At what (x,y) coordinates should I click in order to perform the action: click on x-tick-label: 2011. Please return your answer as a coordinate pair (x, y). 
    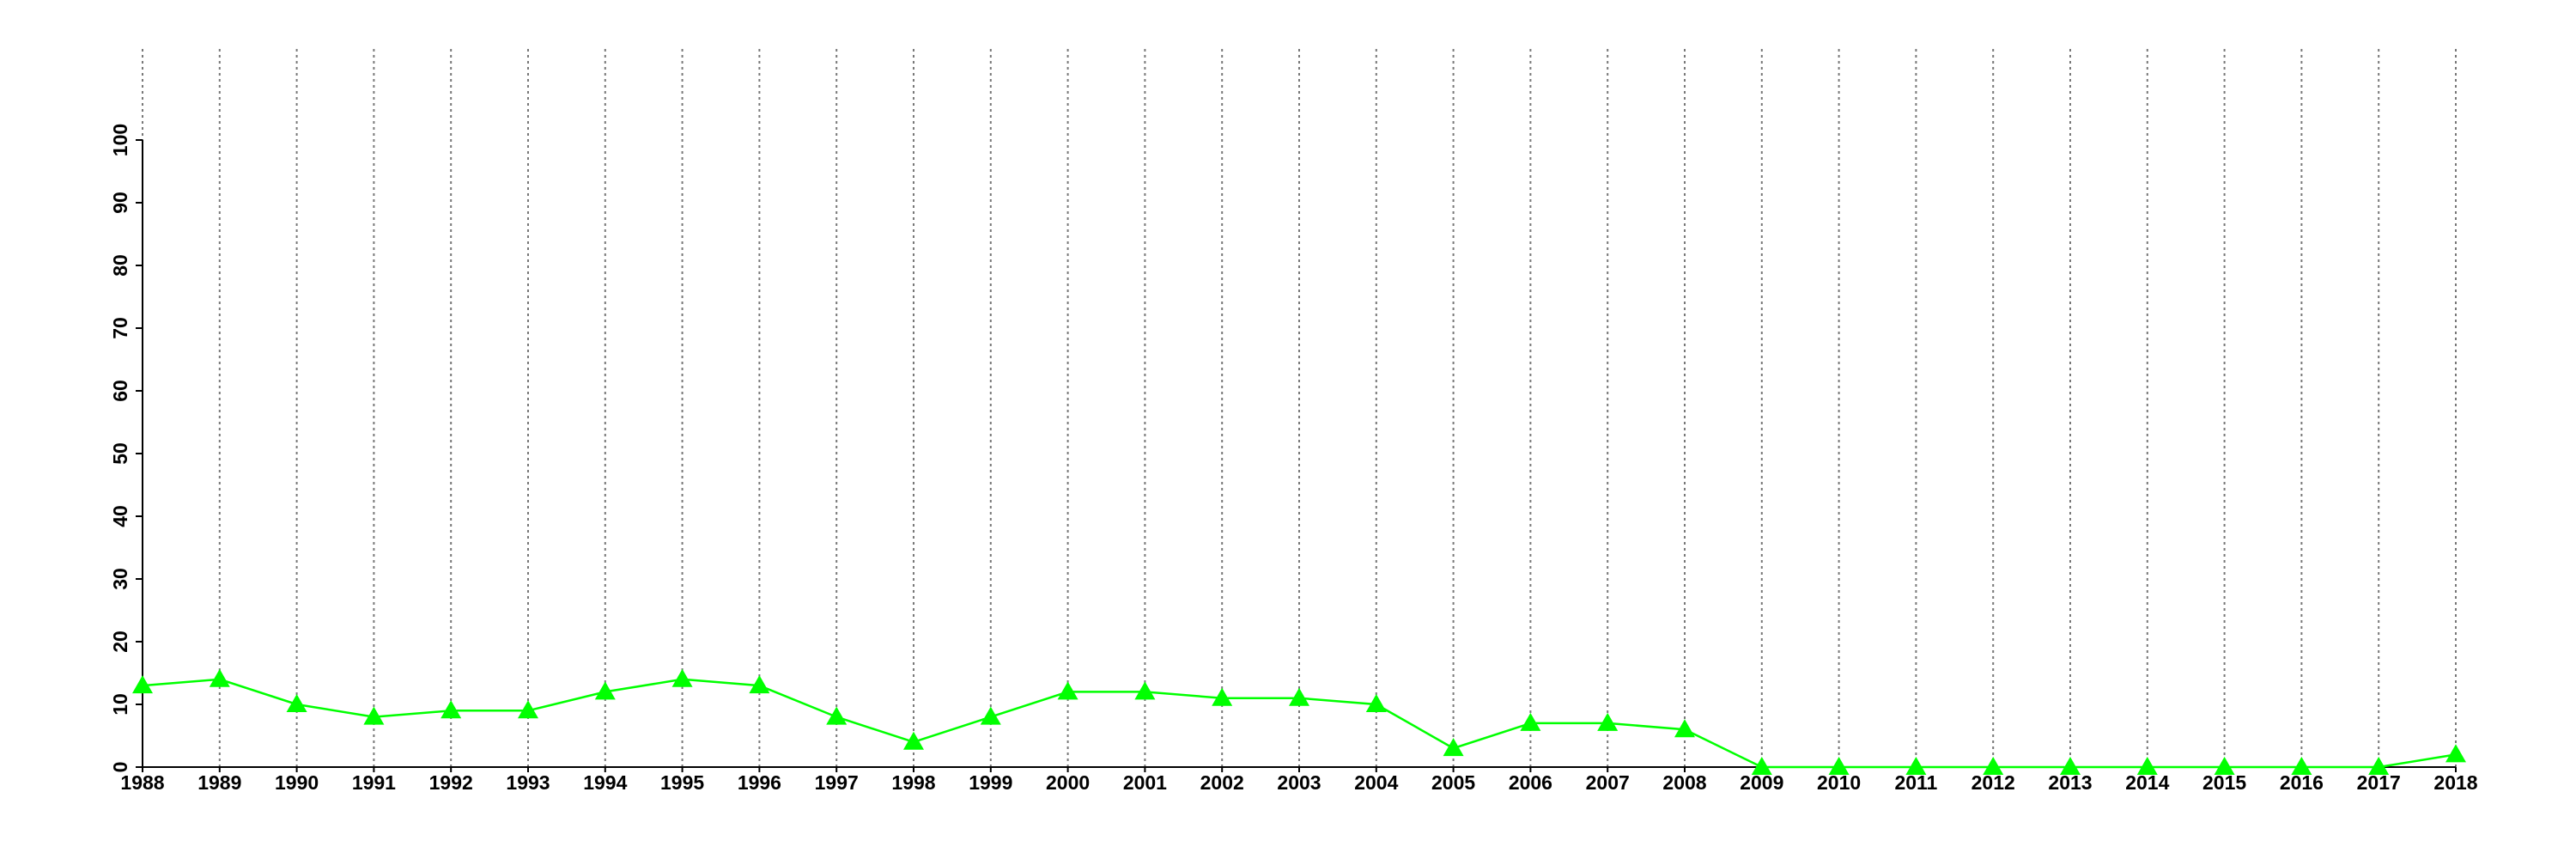
    Looking at the image, I should click on (1916, 783).